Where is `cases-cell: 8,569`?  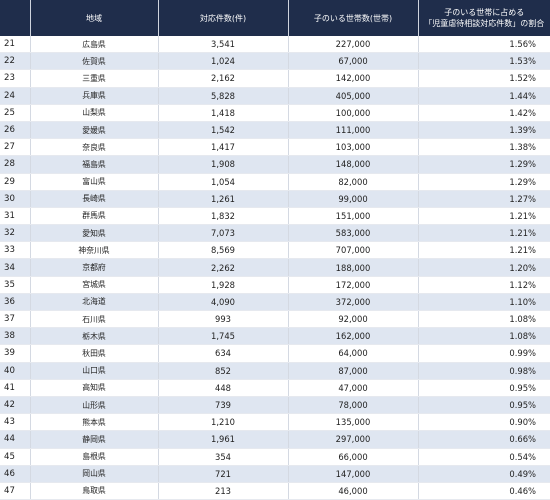 cases-cell: 8,569 is located at coordinates (223, 250).